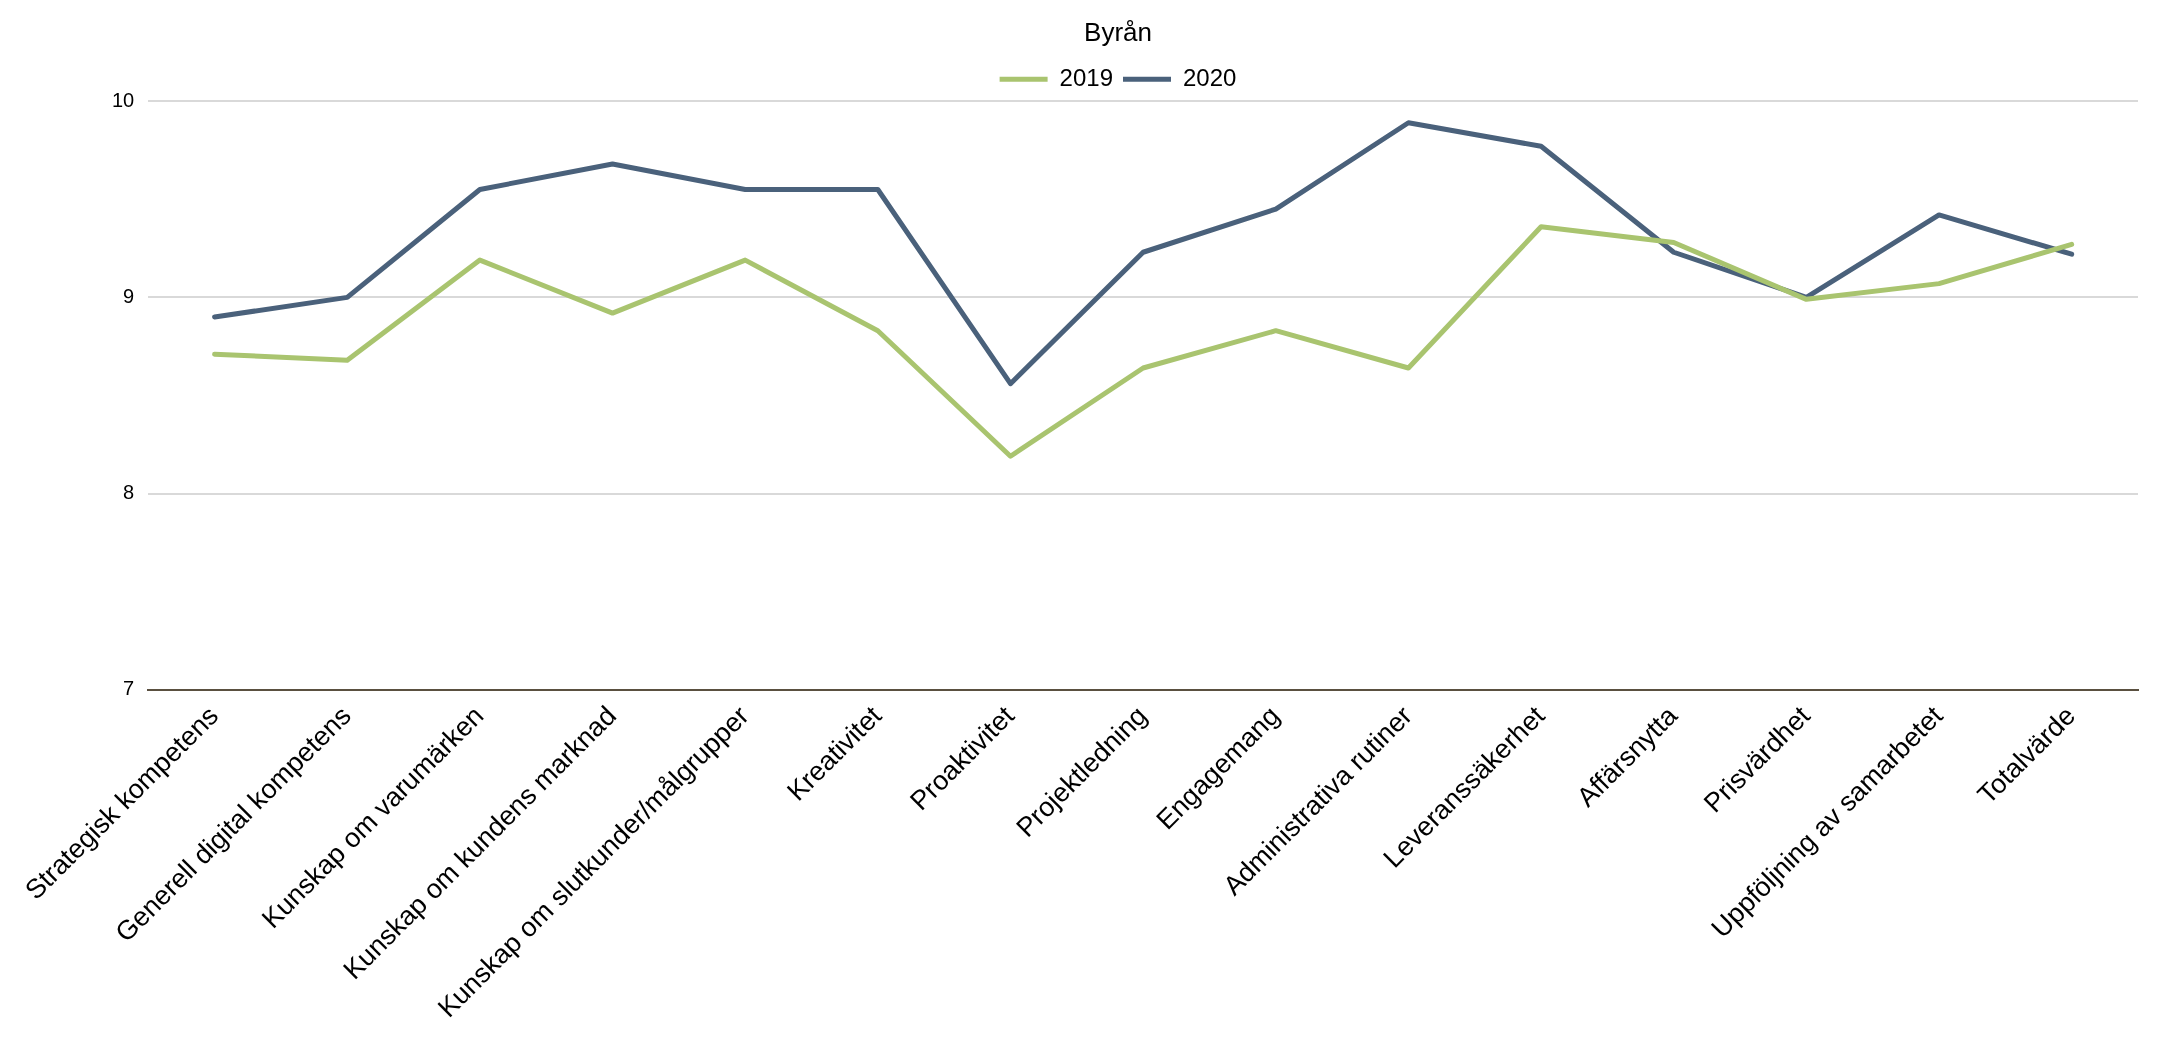 The width and height of the screenshot is (2162, 1045). I want to click on chart-title: Byrån, so click(1118, 31).